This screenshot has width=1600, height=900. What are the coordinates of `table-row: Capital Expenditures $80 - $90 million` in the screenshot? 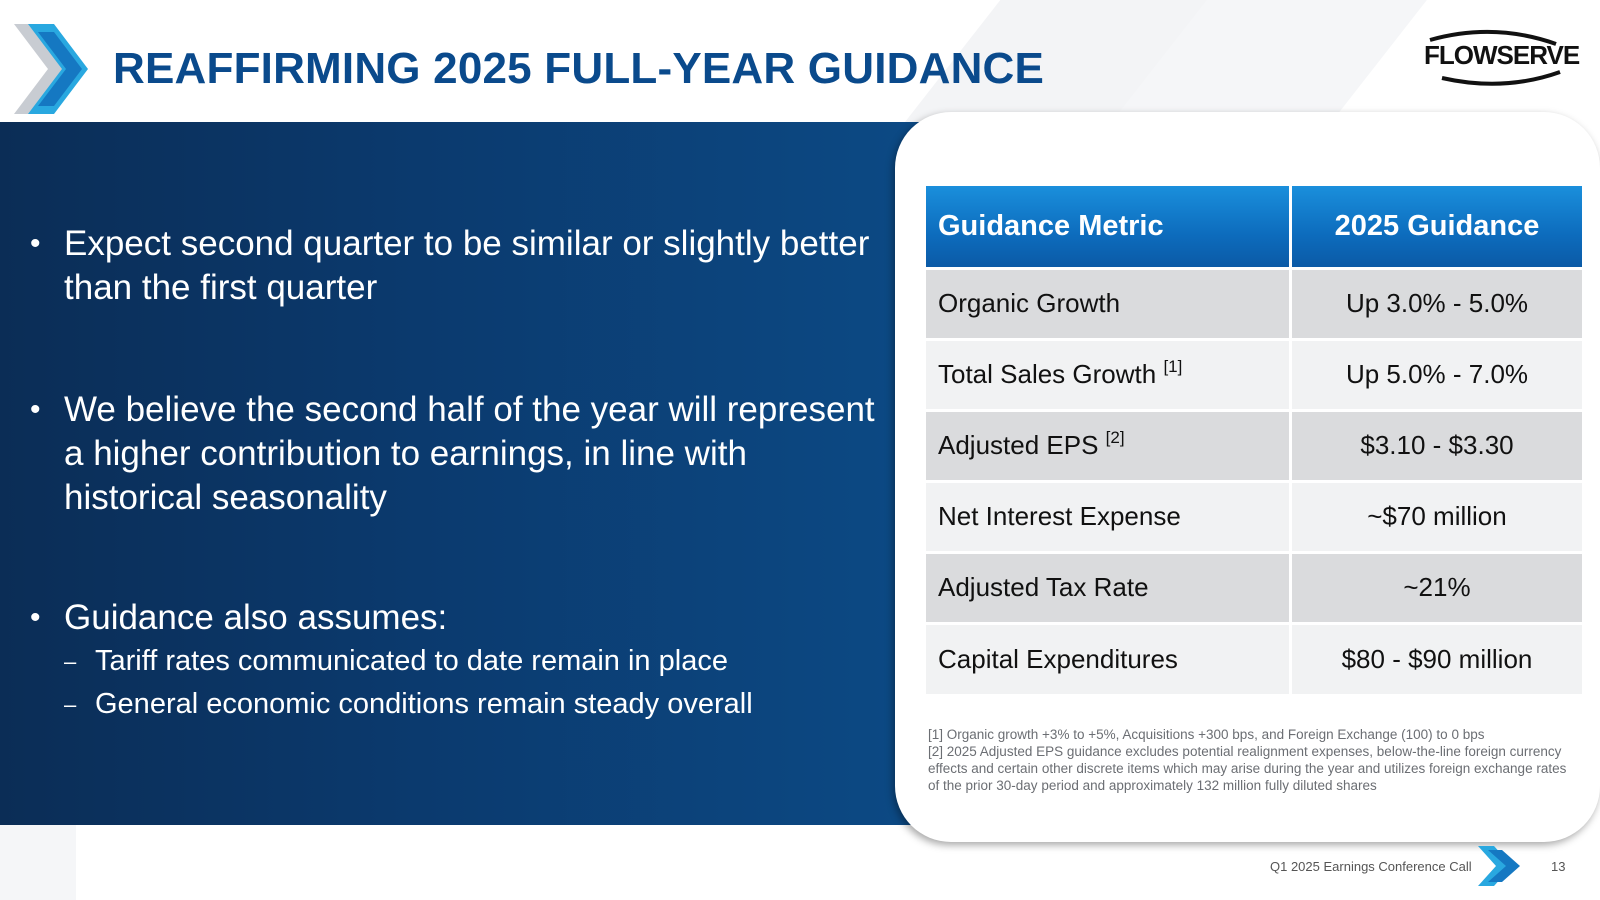 It's located at (1254, 657).